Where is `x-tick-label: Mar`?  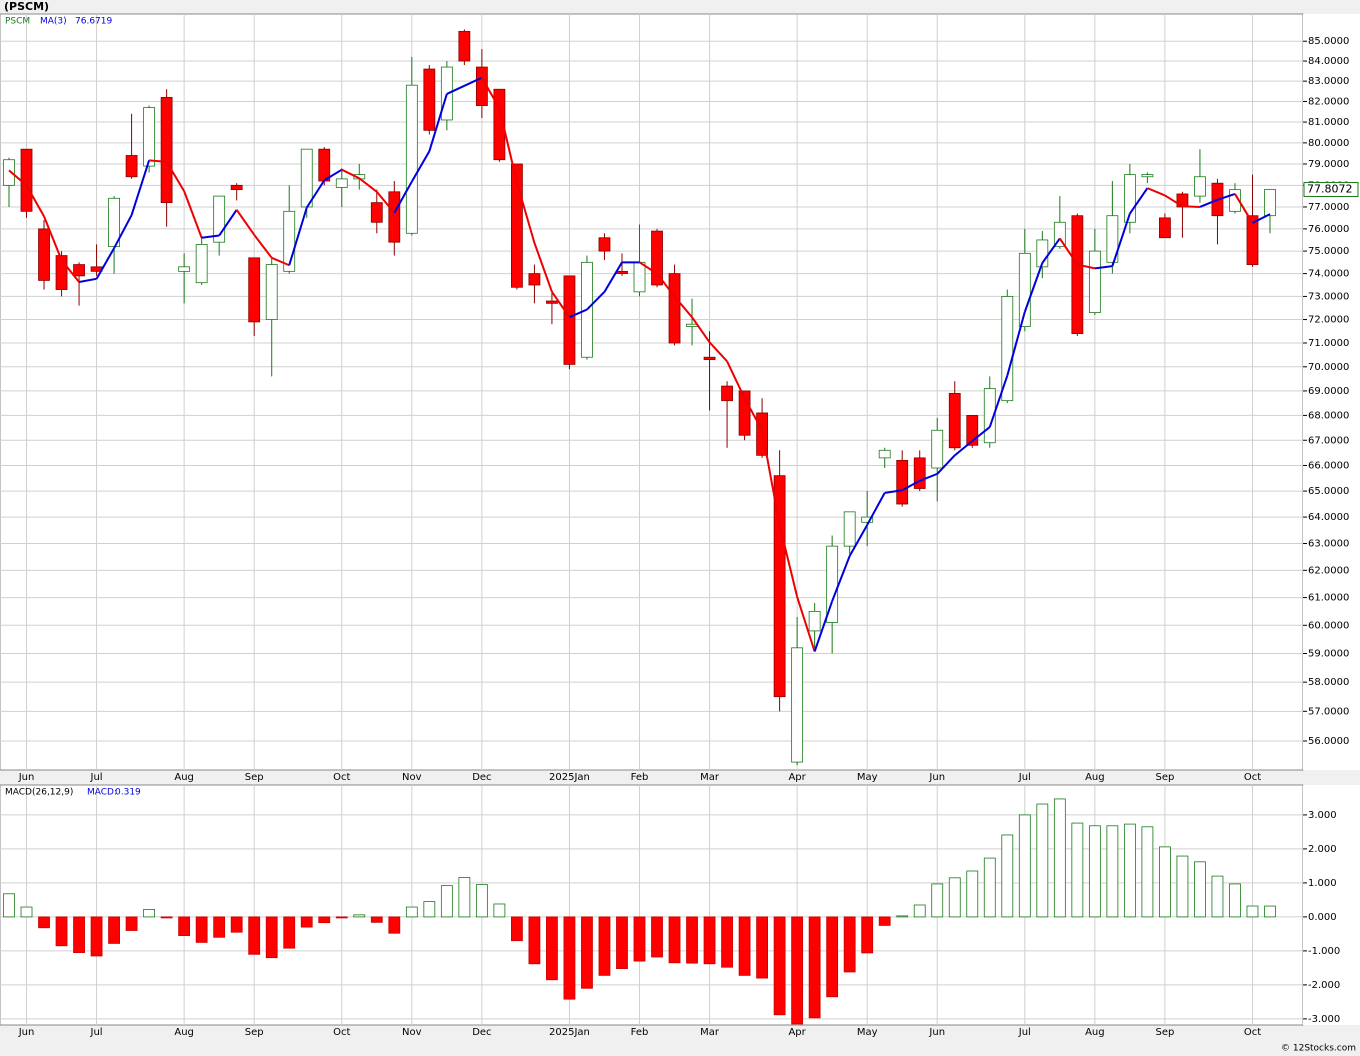 x-tick-label: Mar is located at coordinates (710, 1032).